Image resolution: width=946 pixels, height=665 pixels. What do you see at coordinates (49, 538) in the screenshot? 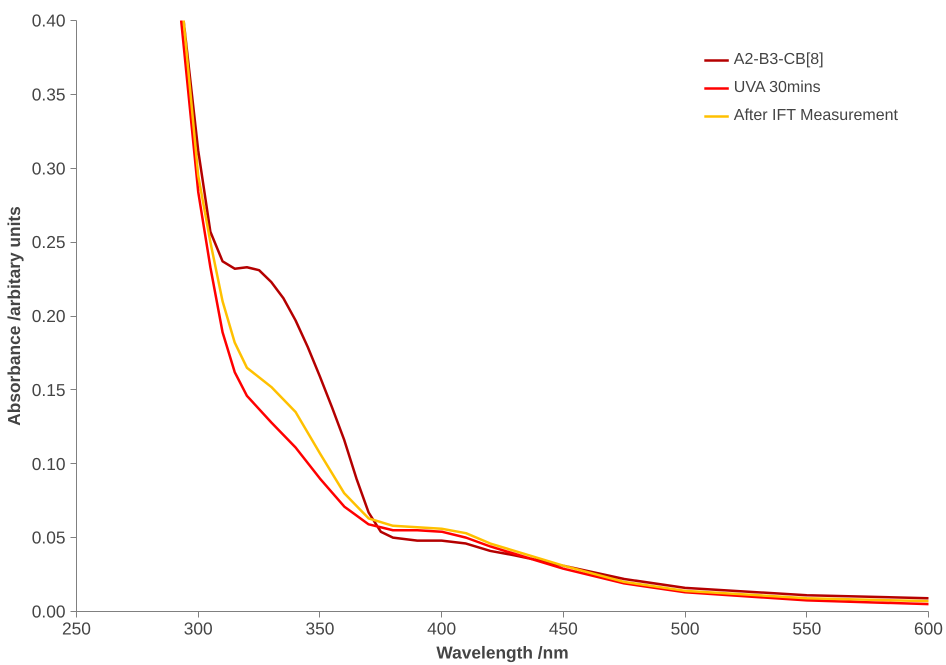
I see `y-tick-label: 0.05` at bounding box center [49, 538].